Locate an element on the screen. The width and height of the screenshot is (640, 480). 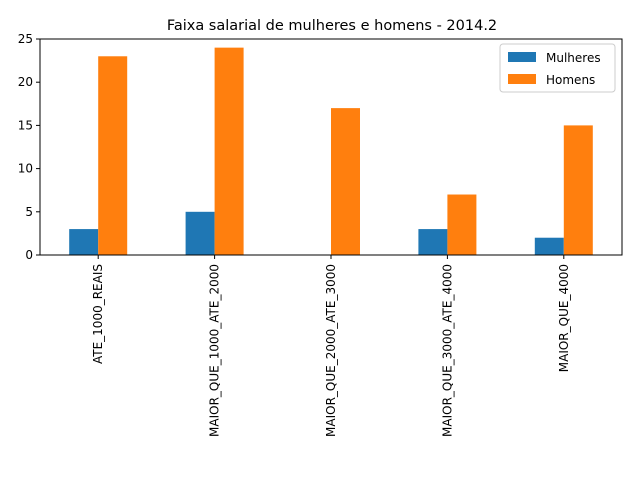
x-tick-label: ATE_1000_REAIS is located at coordinates (98, 314).